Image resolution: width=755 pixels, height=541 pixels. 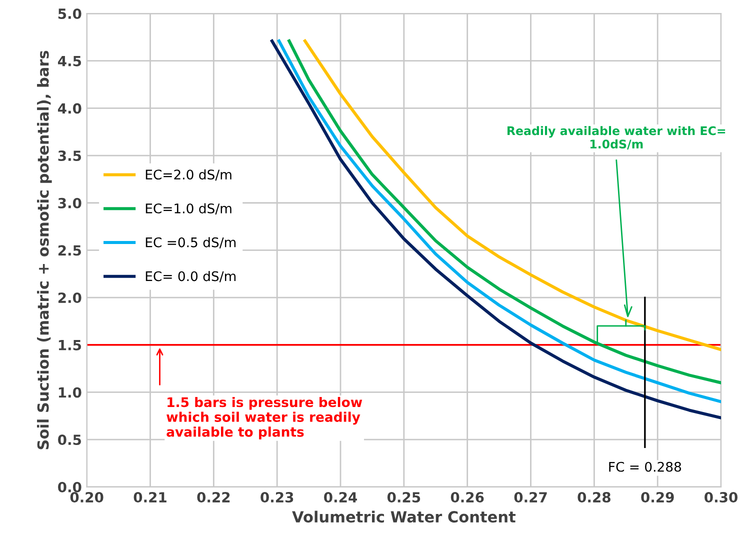 I want to click on y-axis-title: Soil Suction (matric + osmotic potential), bars, so click(x=44, y=250).